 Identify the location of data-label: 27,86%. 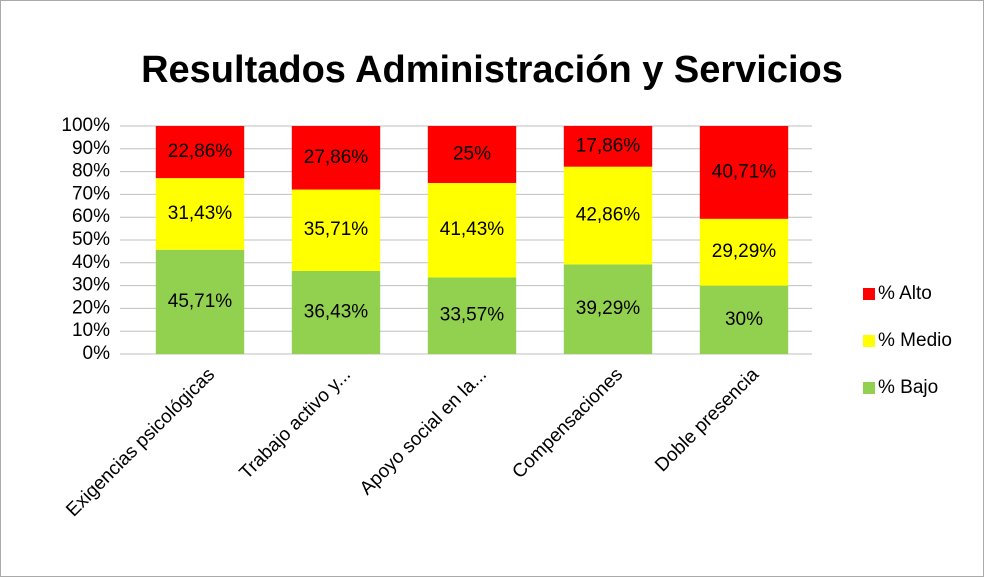
(336, 157).